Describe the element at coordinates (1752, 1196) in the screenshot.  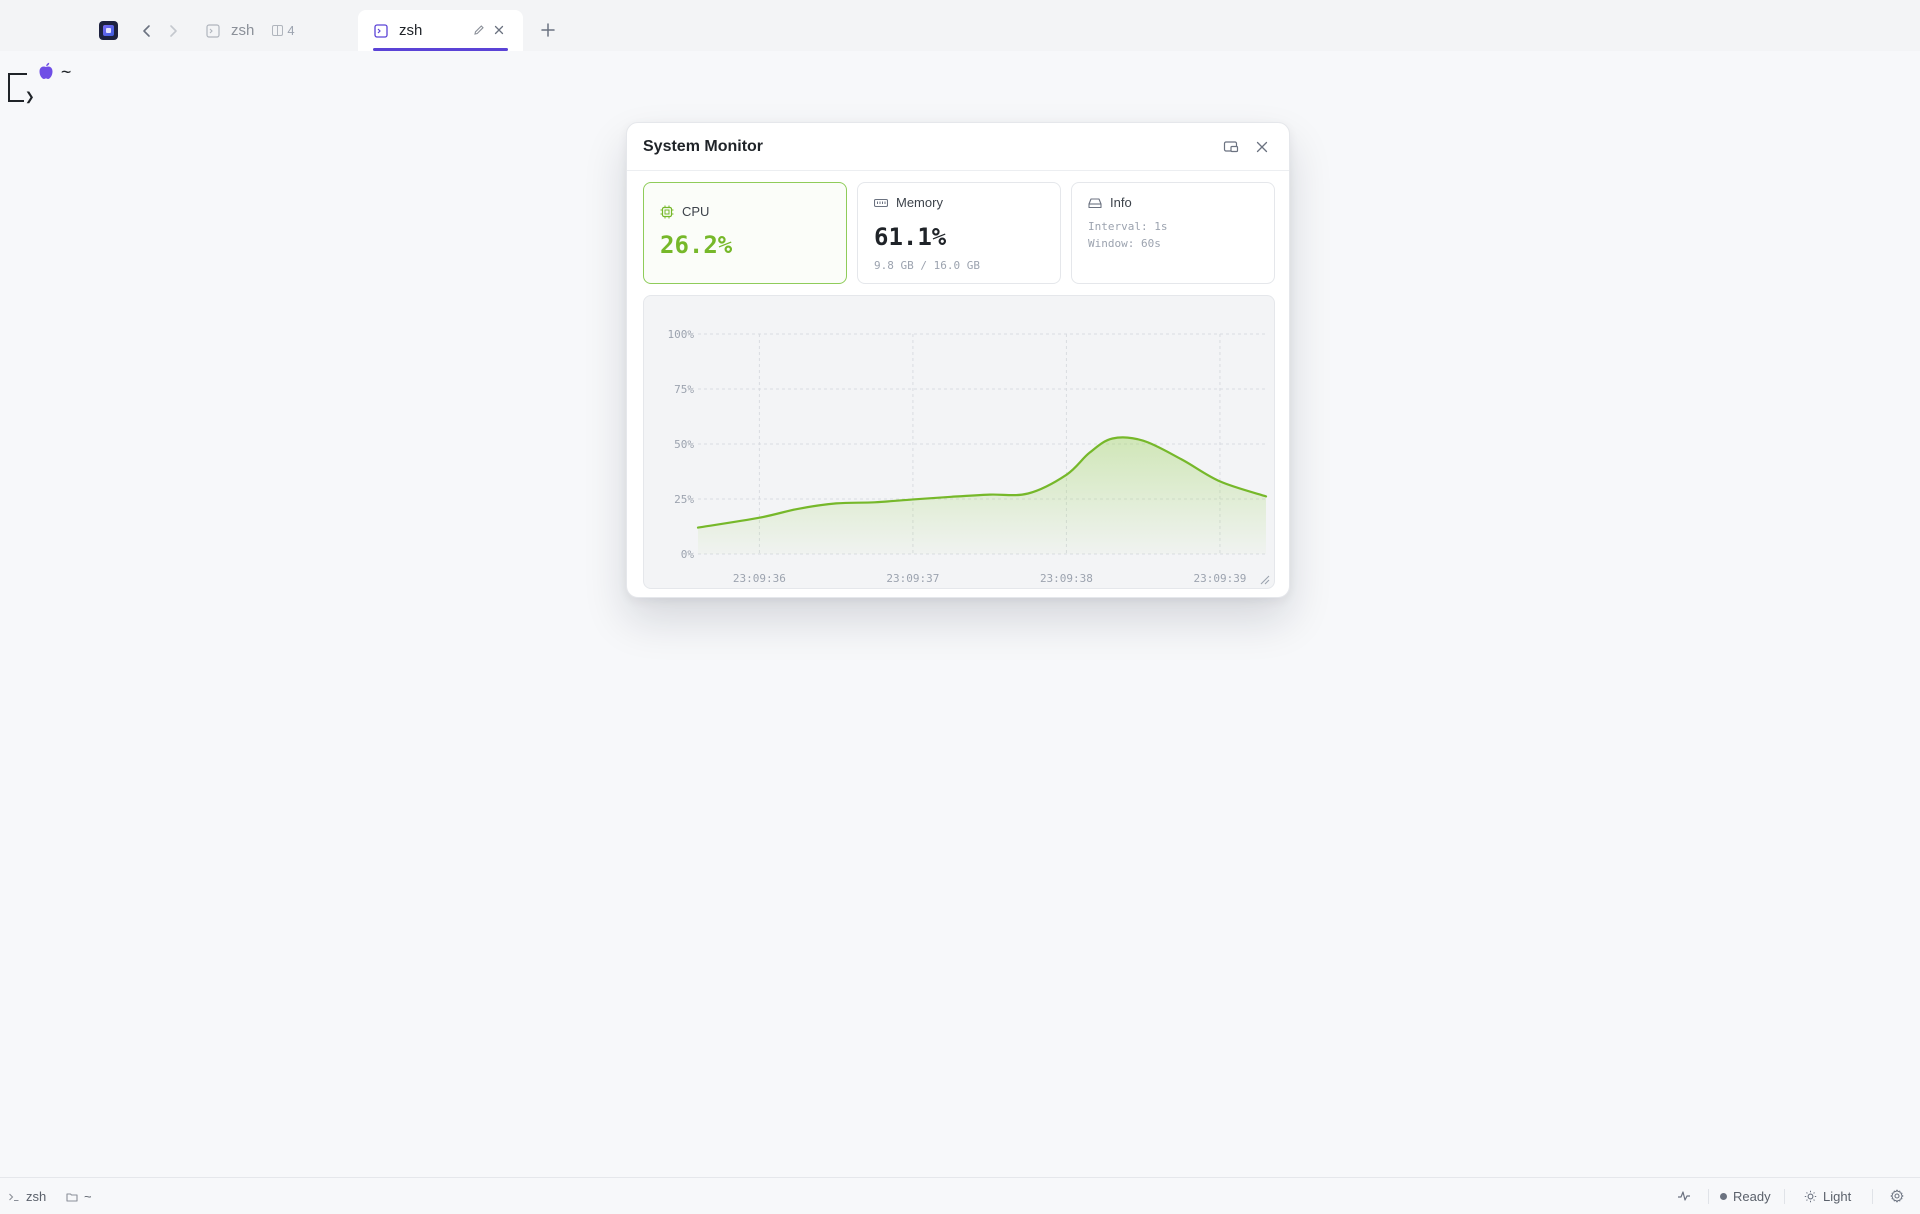
I see `status-ready-label: Ready` at that location.